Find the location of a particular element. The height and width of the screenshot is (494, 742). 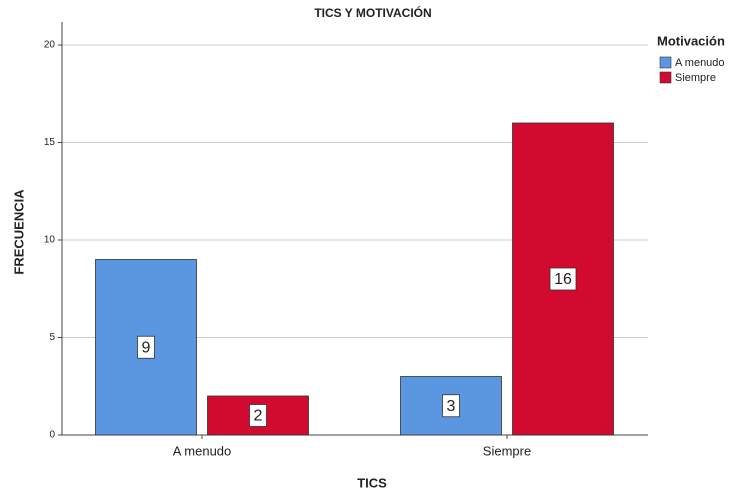

value-label: 2 is located at coordinates (258, 416).